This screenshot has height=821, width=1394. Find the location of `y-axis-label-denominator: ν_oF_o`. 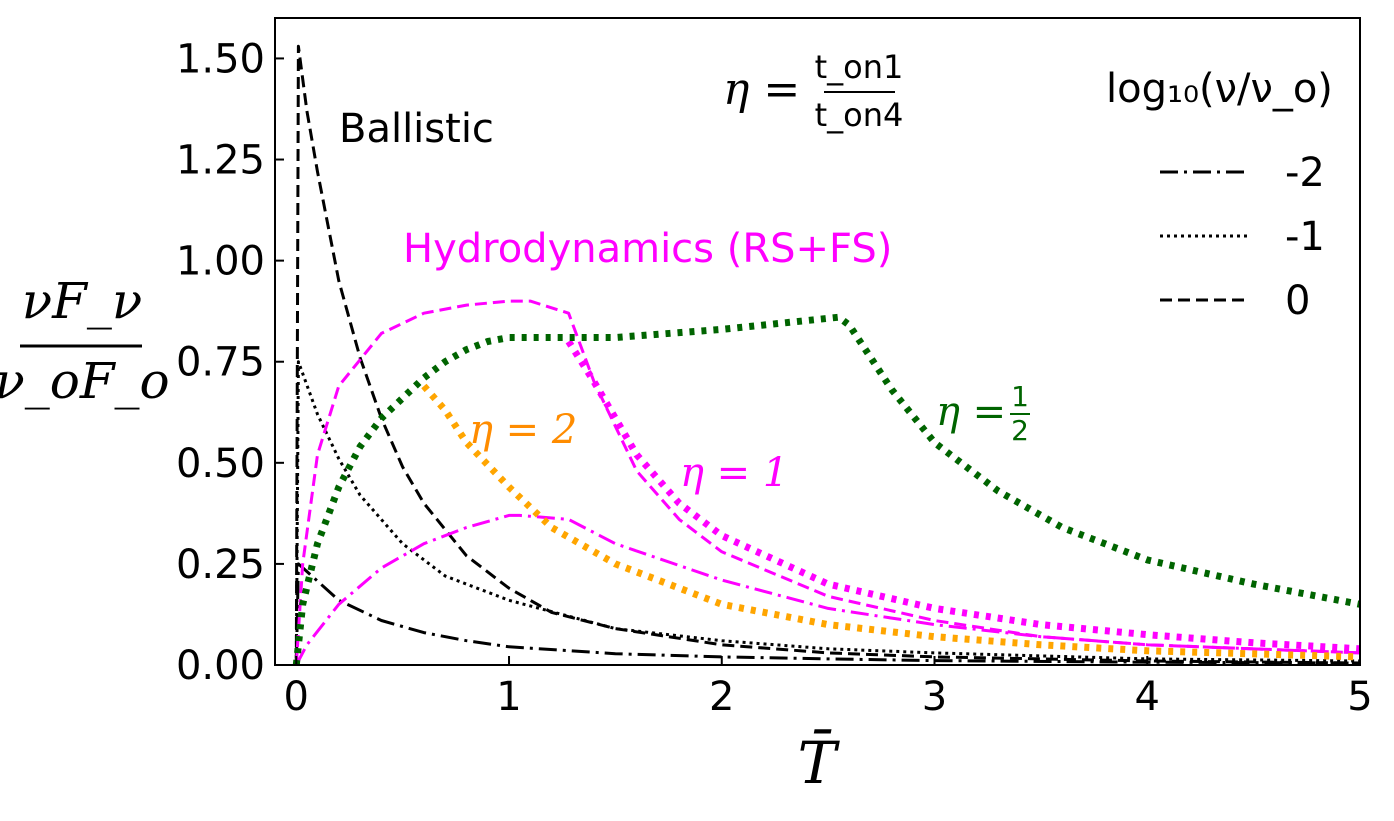

y-axis-label-denominator: ν_oF_o is located at coordinates (85, 381).